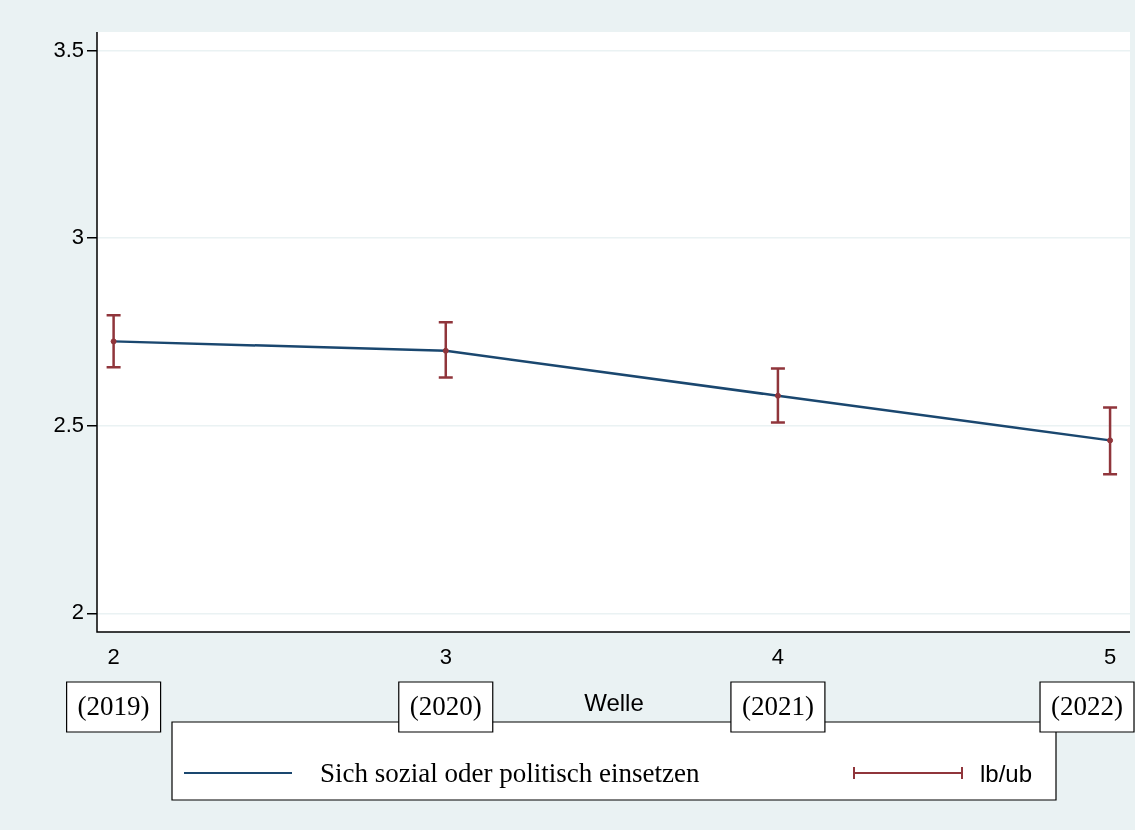 The height and width of the screenshot is (830, 1135). Describe the element at coordinates (1087, 706) in the screenshot. I see `text: (2022)` at that location.